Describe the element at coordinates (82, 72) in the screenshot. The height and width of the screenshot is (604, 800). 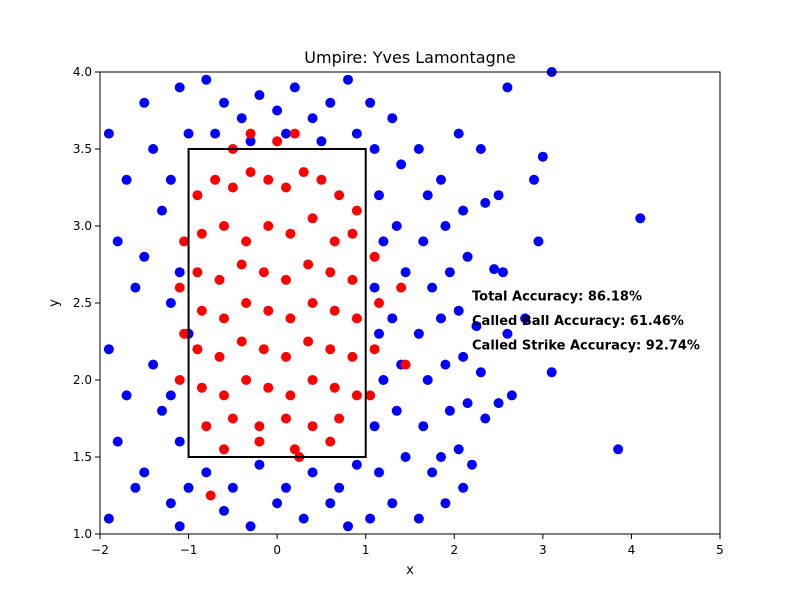
I see `y-tick-label: 4.0` at that location.